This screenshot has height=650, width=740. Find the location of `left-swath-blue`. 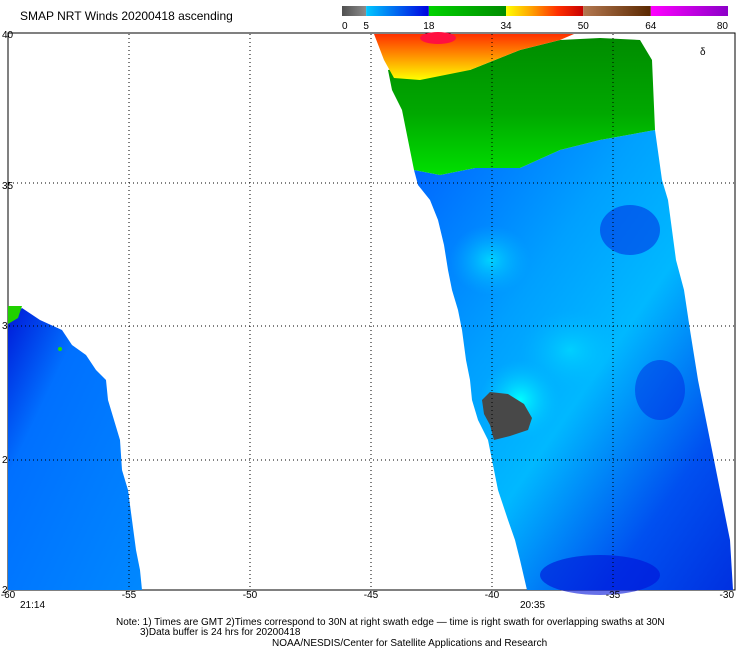

left-swath-blue is located at coordinates (75, 449).